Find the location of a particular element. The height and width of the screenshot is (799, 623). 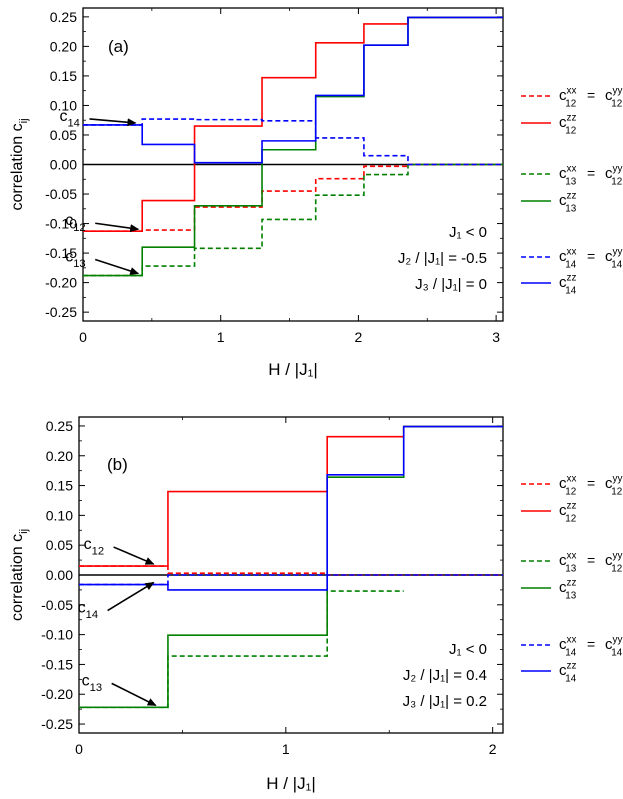

panel-label: (a) is located at coordinates (118, 46).